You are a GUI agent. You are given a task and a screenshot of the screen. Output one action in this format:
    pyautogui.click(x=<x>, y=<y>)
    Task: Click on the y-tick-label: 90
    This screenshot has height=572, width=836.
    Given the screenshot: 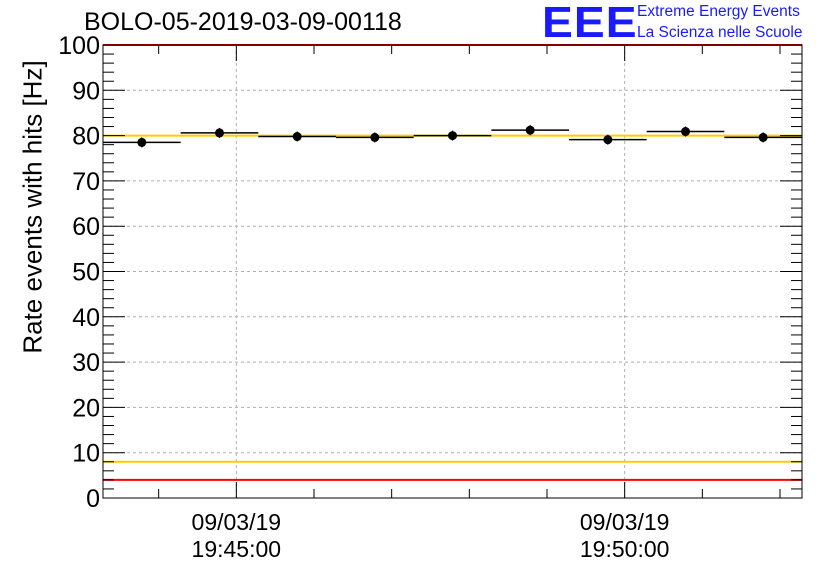 What is the action you would take?
    pyautogui.click(x=86, y=91)
    